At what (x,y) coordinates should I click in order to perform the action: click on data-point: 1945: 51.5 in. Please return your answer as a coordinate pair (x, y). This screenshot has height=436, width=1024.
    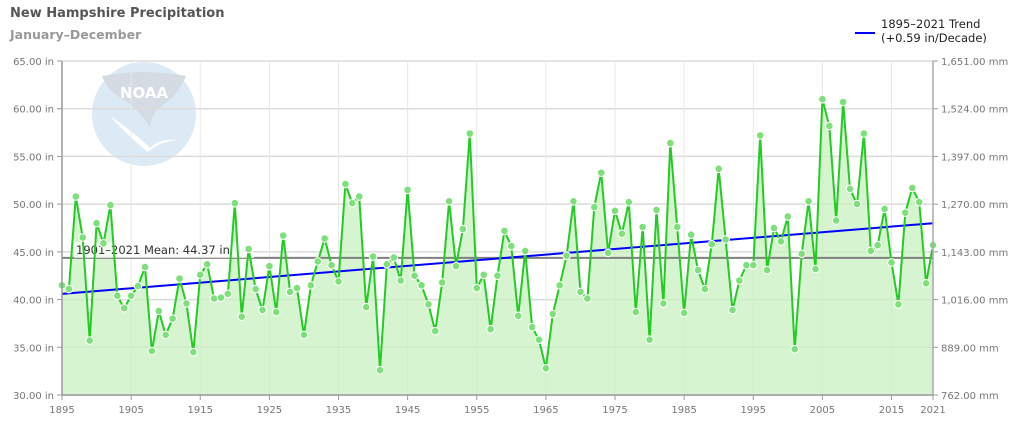
    Looking at the image, I should click on (407, 190).